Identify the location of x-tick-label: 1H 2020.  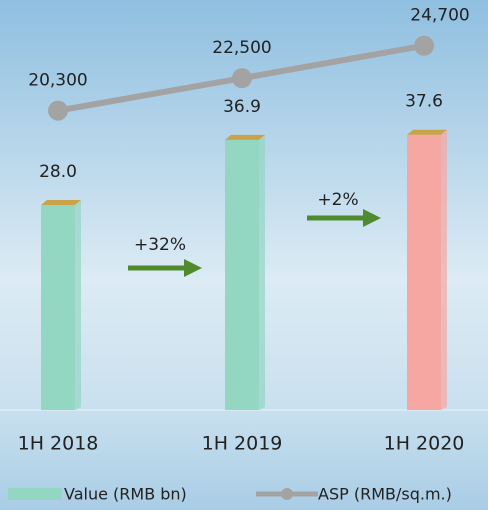
(424, 444).